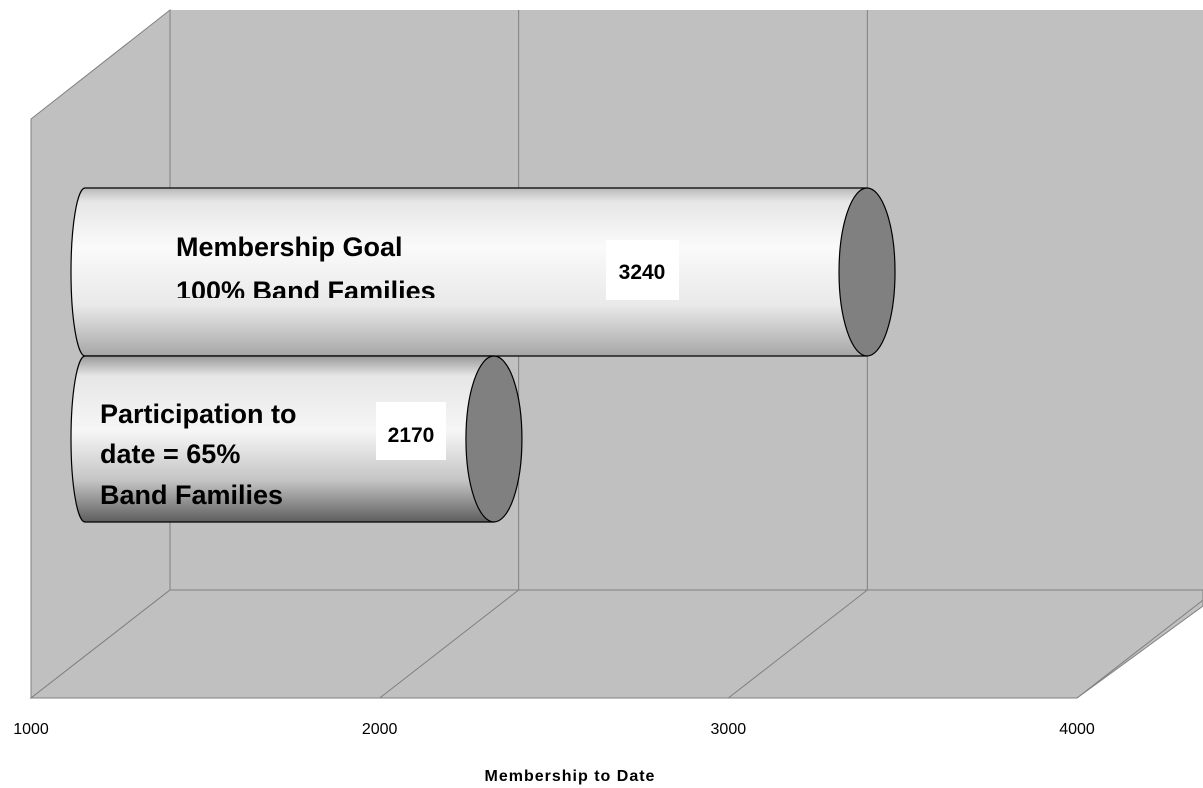  Describe the element at coordinates (616, 644) in the screenshot. I see `floor` at that location.